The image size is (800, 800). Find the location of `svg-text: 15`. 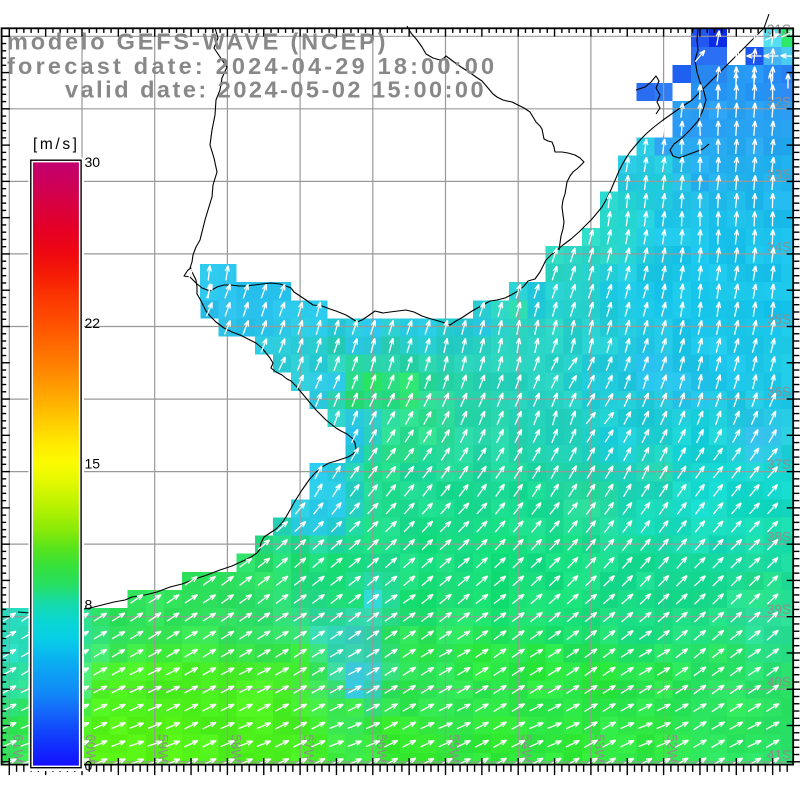

svg-text: 15 is located at coordinates (93, 464).